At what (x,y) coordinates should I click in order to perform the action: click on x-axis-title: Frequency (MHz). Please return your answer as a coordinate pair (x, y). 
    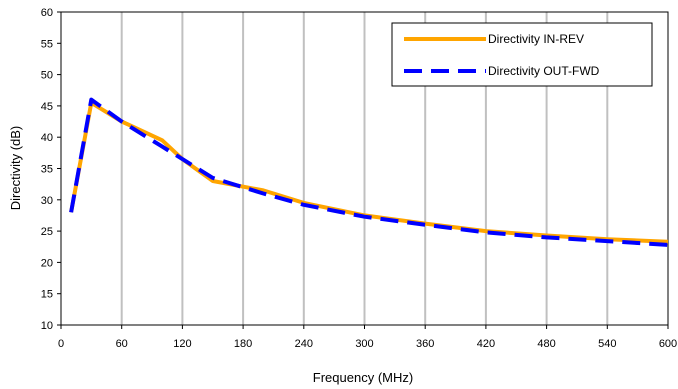
    Looking at the image, I should click on (363, 377).